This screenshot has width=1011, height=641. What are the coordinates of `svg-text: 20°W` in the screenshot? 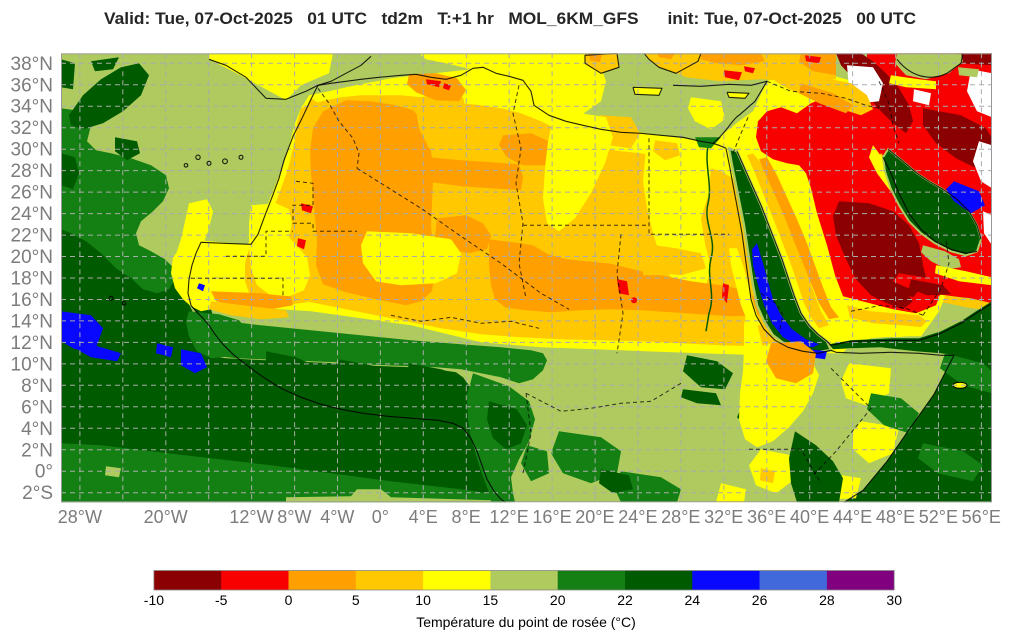 It's located at (166, 517).